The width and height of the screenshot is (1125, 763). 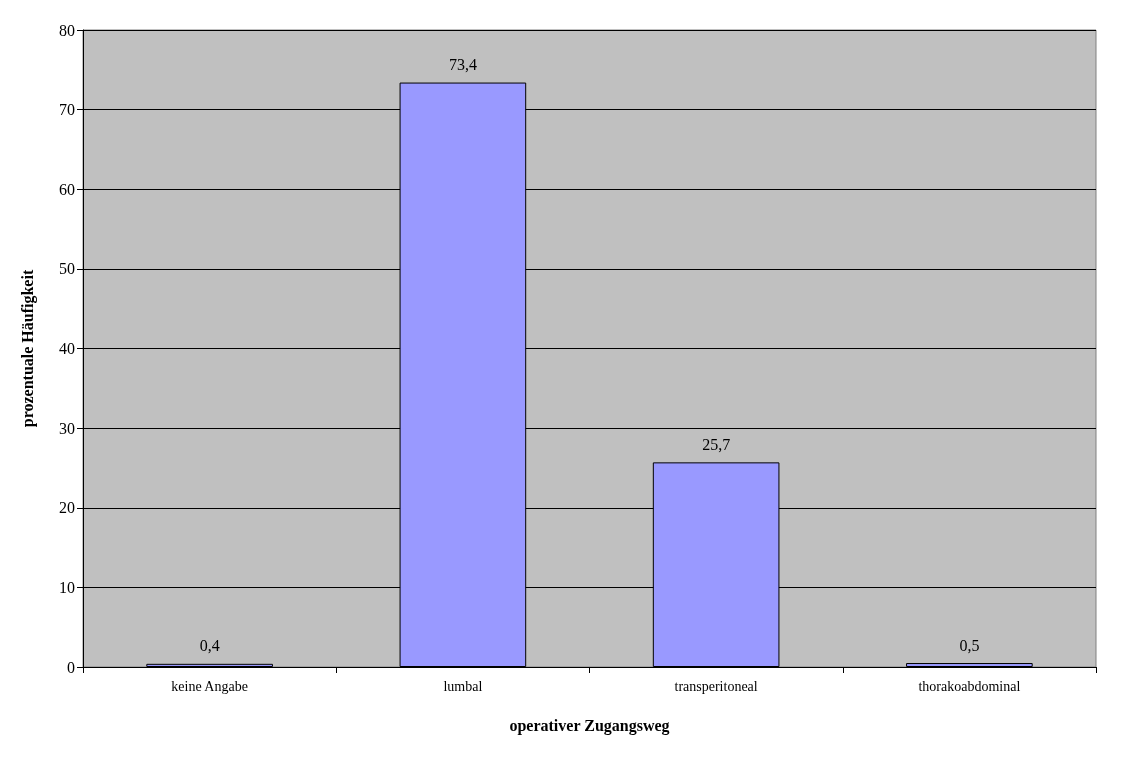 What do you see at coordinates (67, 30) in the screenshot?
I see `y-tick-label: 80` at bounding box center [67, 30].